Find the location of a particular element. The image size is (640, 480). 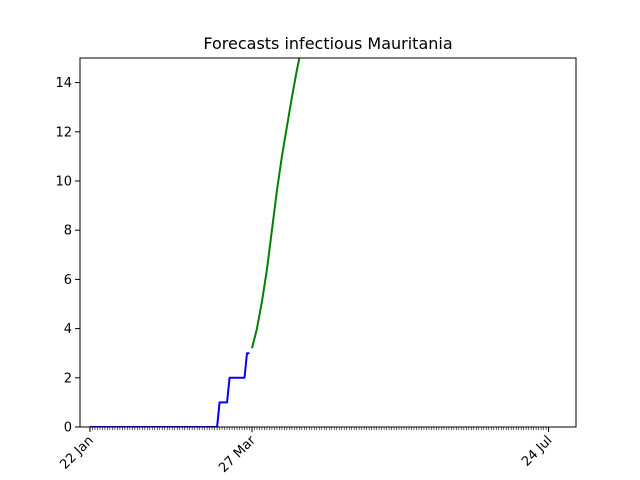

y-tick-label: 8 is located at coordinates (68, 231).